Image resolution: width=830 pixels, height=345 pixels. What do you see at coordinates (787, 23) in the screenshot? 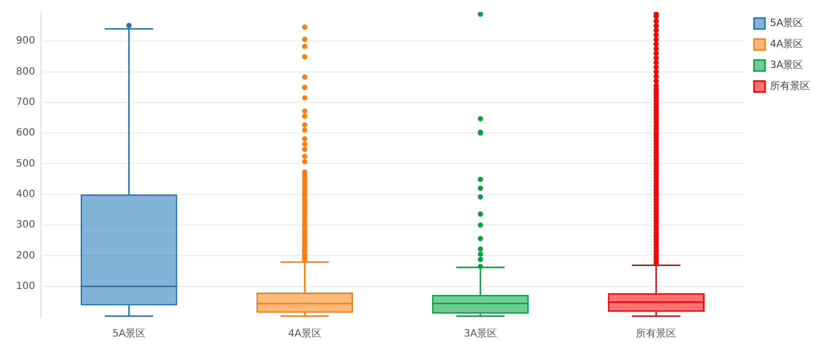
I see `legend-label: 5A景区` at bounding box center [787, 23].